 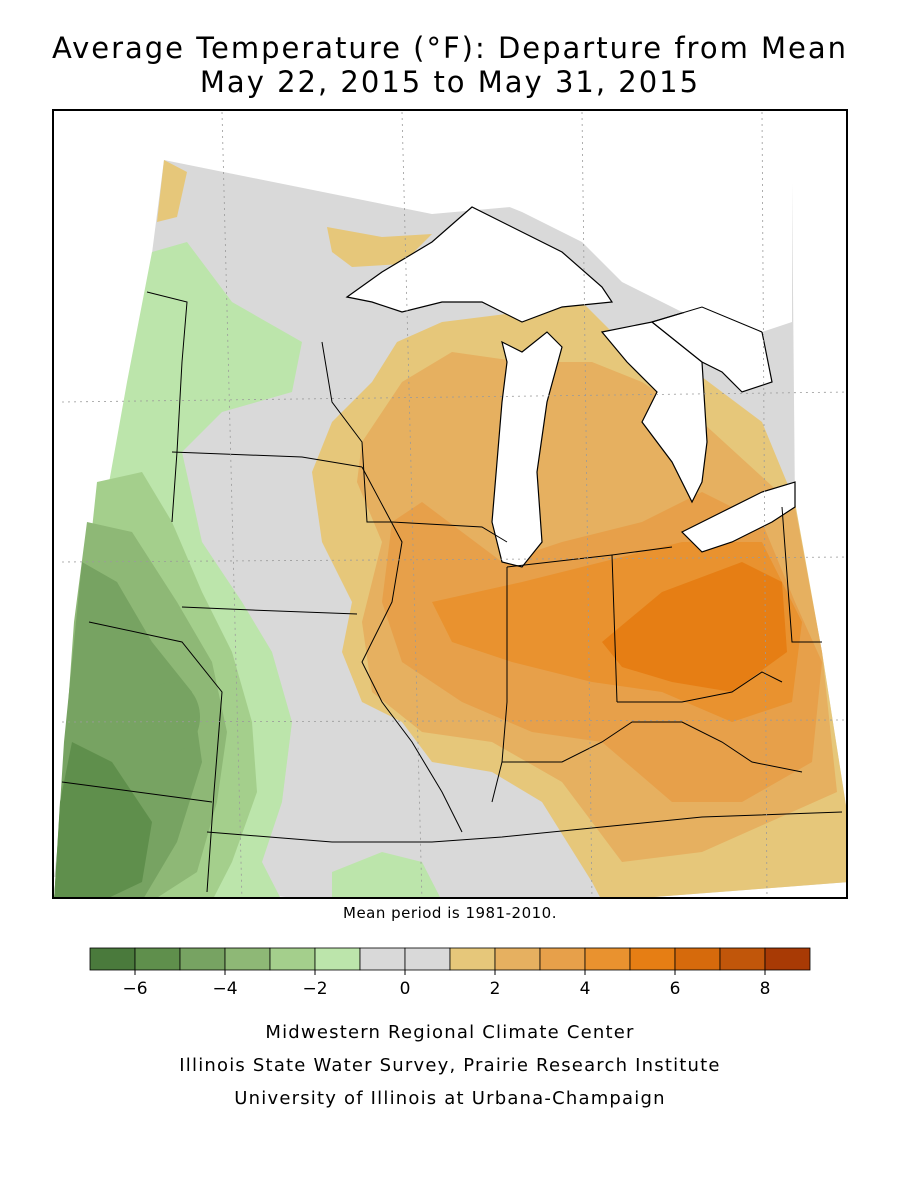 What do you see at coordinates (224, 989) in the screenshot?
I see `legend-tick-label: −4` at bounding box center [224, 989].